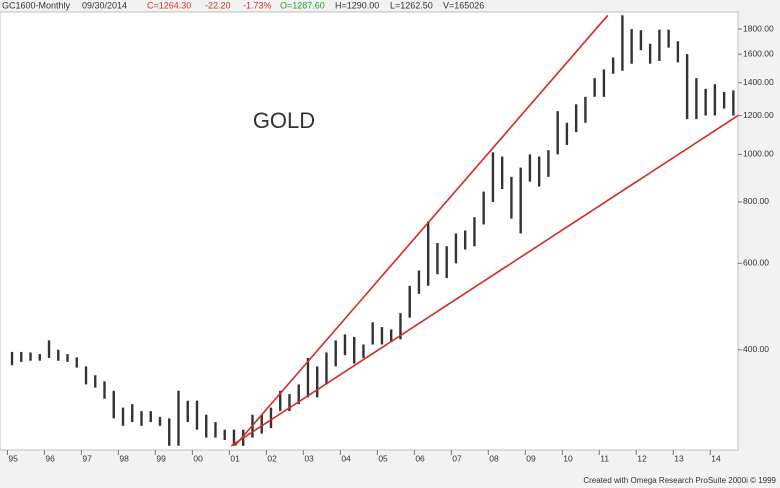  What do you see at coordinates (758, 28) in the screenshot?
I see `y-tick-label: 1800.00` at bounding box center [758, 28].